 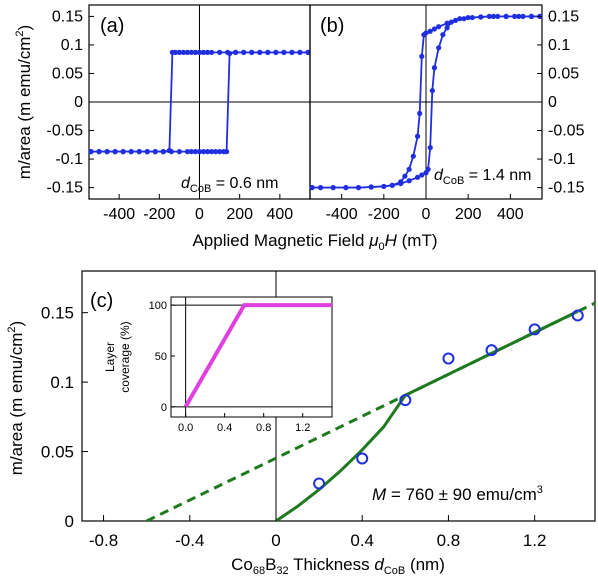 What do you see at coordinates (563, 73) in the screenshot?
I see `panel-b-ytick-label: 0.05` at bounding box center [563, 73].